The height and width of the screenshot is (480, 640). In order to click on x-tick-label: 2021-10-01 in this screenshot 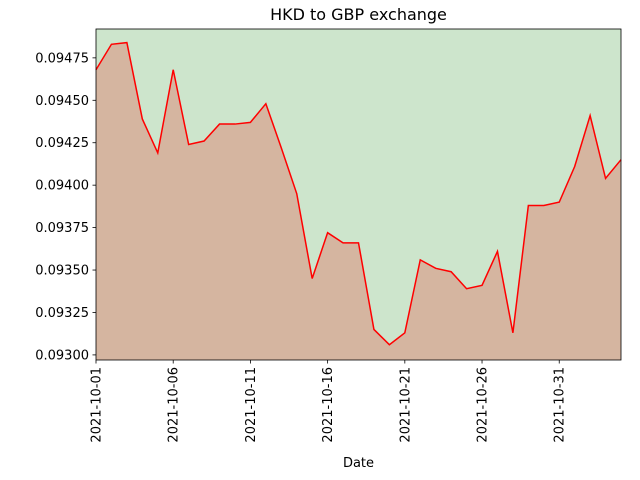, I will do `click(97, 405)`.